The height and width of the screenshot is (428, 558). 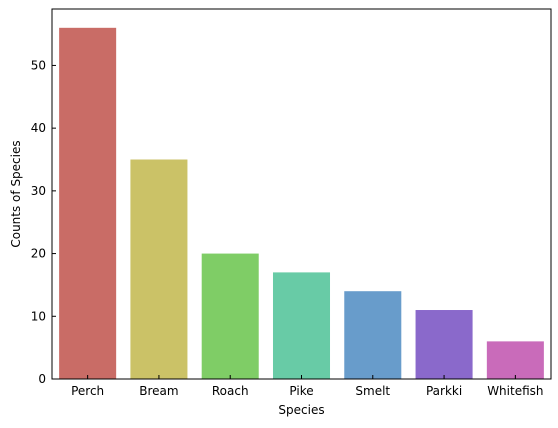 What do you see at coordinates (43, 222) in the screenshot?
I see `y-axis-ticks: 0 10 20 30 40 50` at bounding box center [43, 222].